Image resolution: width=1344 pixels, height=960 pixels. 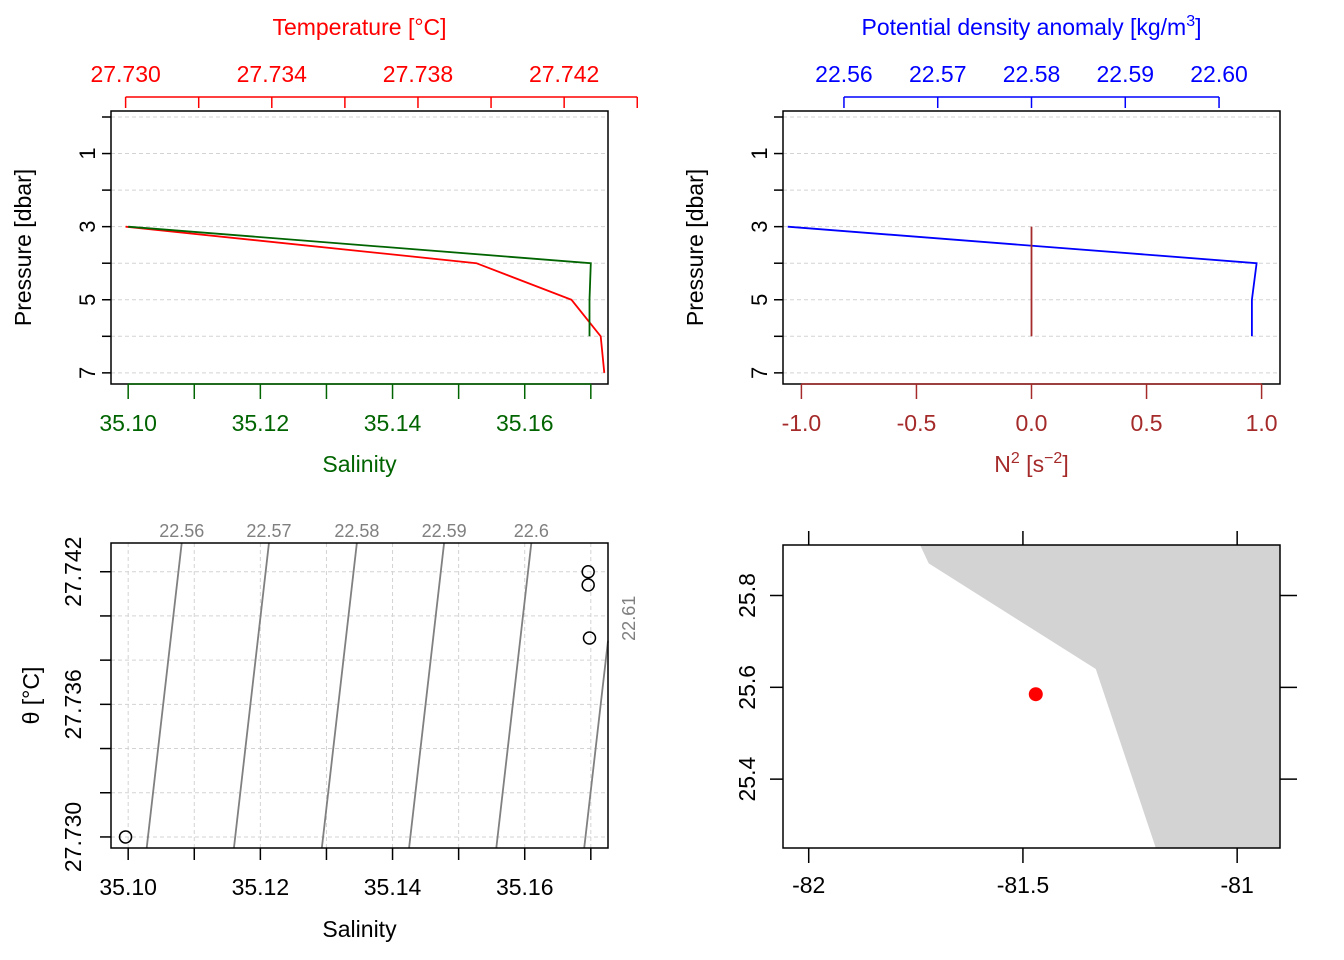 I want to click on lon-tick-label: -81.5, so click(x=1023, y=885).